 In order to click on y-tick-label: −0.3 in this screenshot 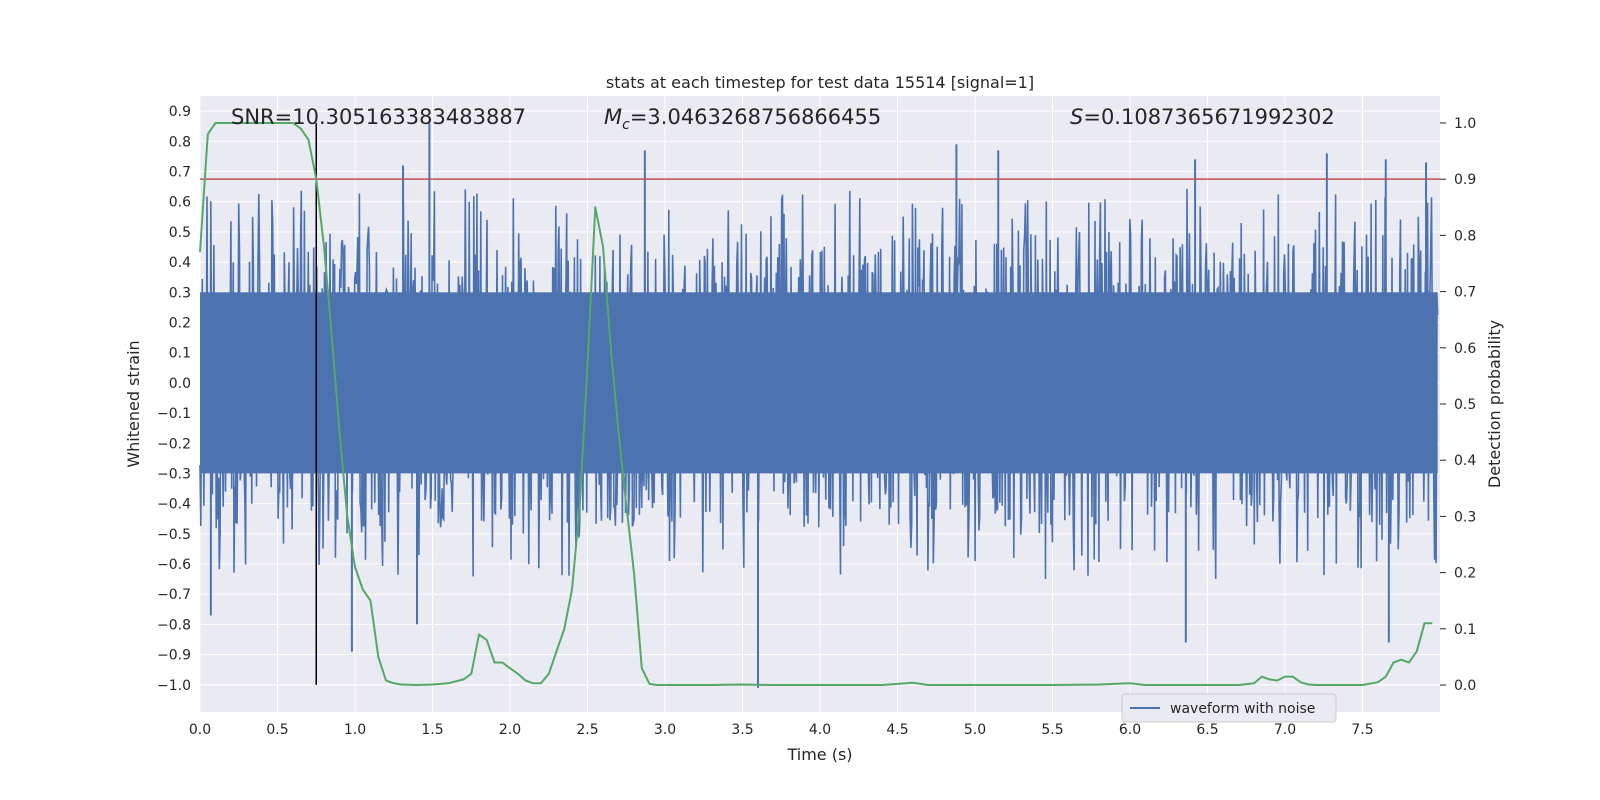, I will do `click(174, 474)`.